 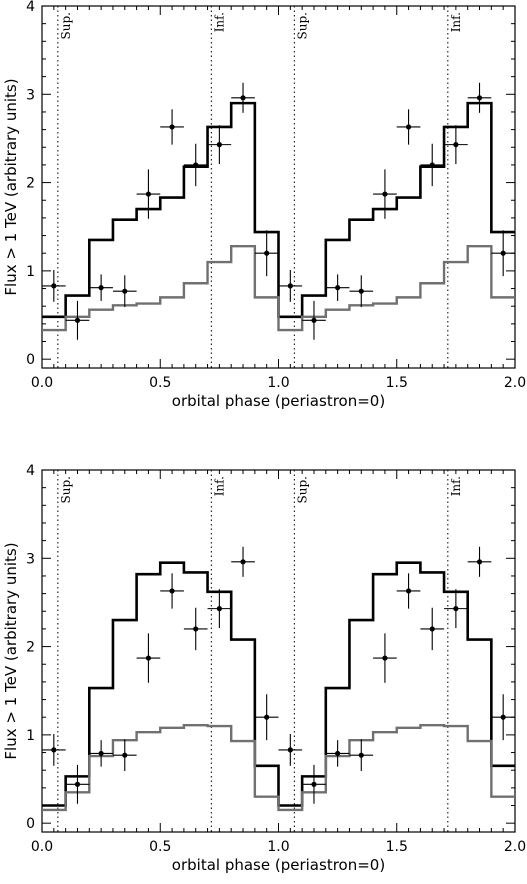 I want to click on x-tick-label: 0.0, so click(x=42, y=383).